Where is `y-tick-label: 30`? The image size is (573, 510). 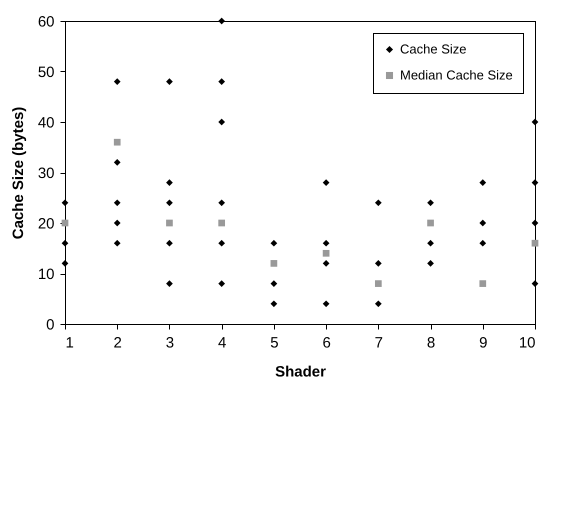
y-tick-label: 30 is located at coordinates (46, 173).